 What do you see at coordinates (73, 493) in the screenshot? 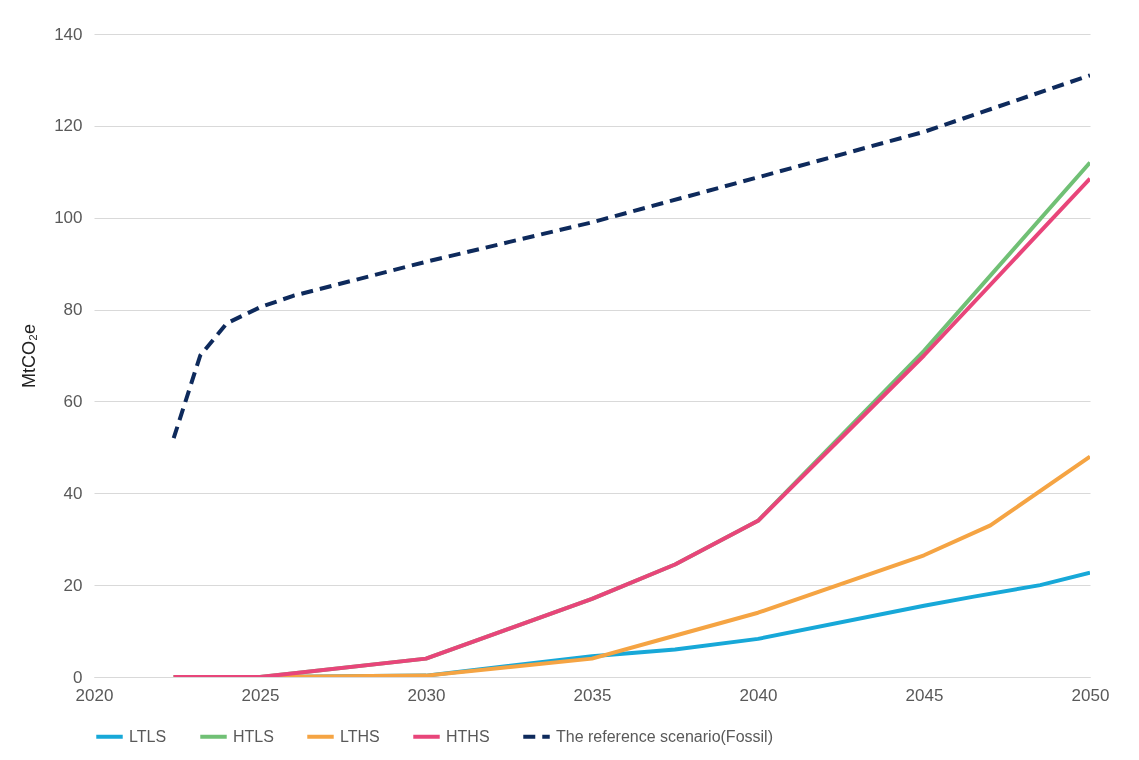
I see `y-tick-label: 40` at bounding box center [73, 493].